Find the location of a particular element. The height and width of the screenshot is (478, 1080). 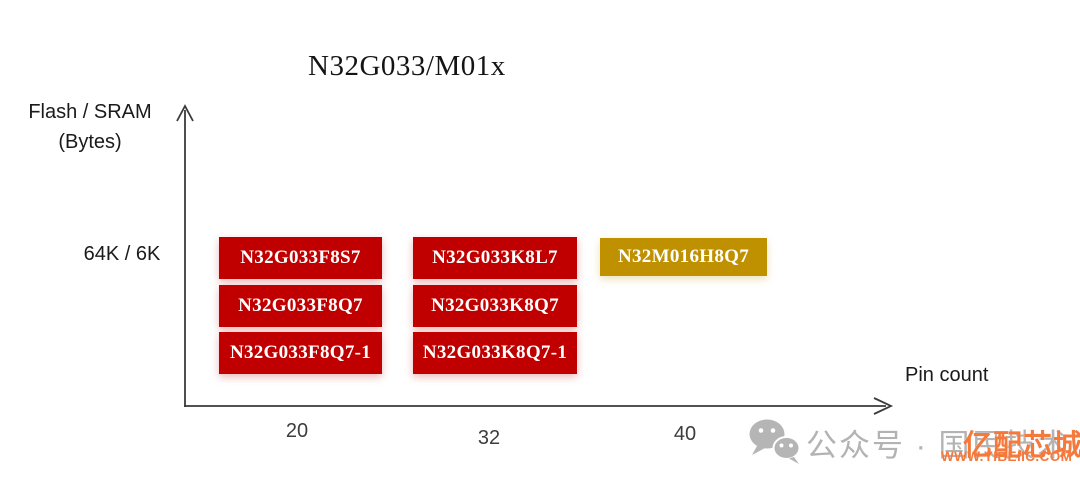

product-label: N32G033K8Q7-1 is located at coordinates (495, 352).